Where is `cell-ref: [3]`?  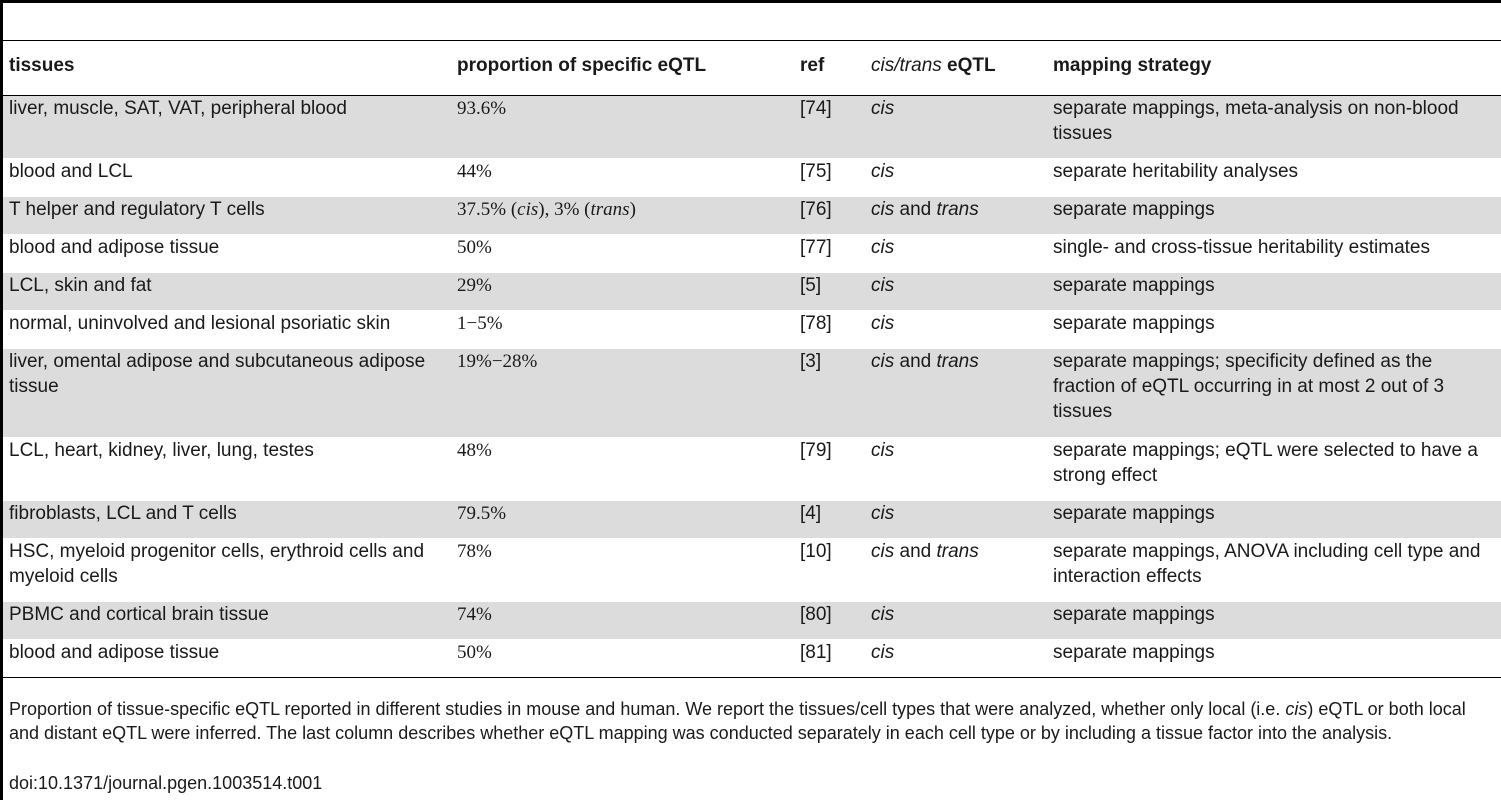
cell-ref: [3] is located at coordinates (811, 361).